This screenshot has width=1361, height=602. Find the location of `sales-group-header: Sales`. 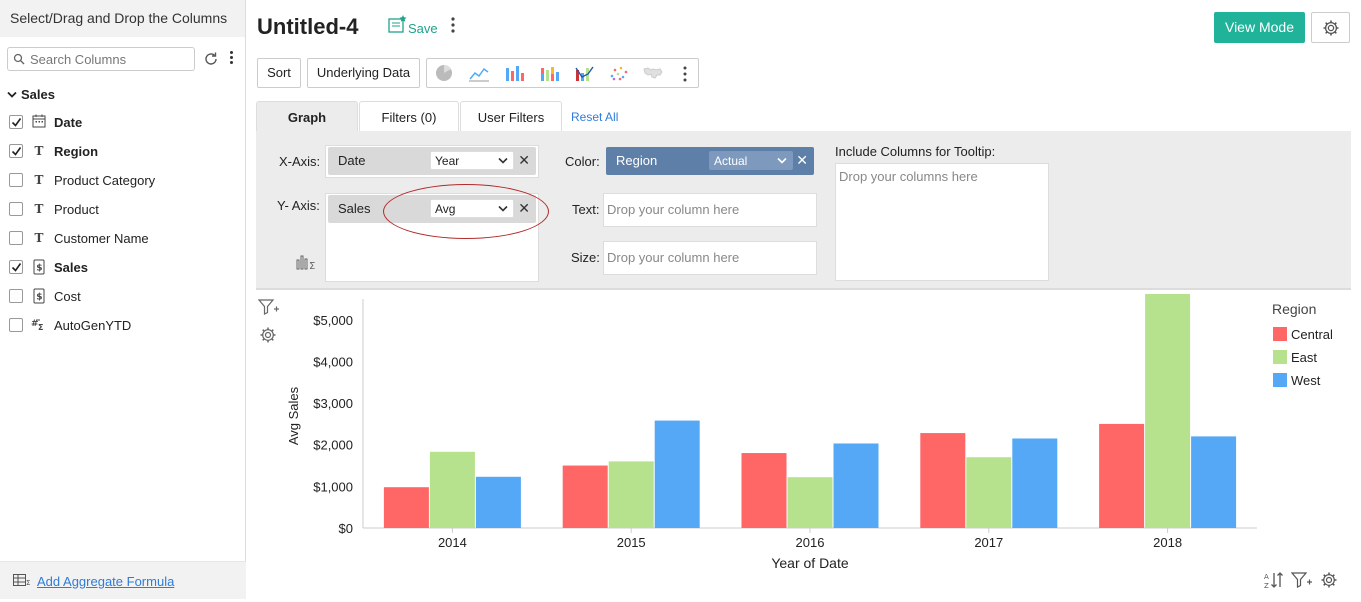

sales-group-header: Sales is located at coordinates (31, 94).